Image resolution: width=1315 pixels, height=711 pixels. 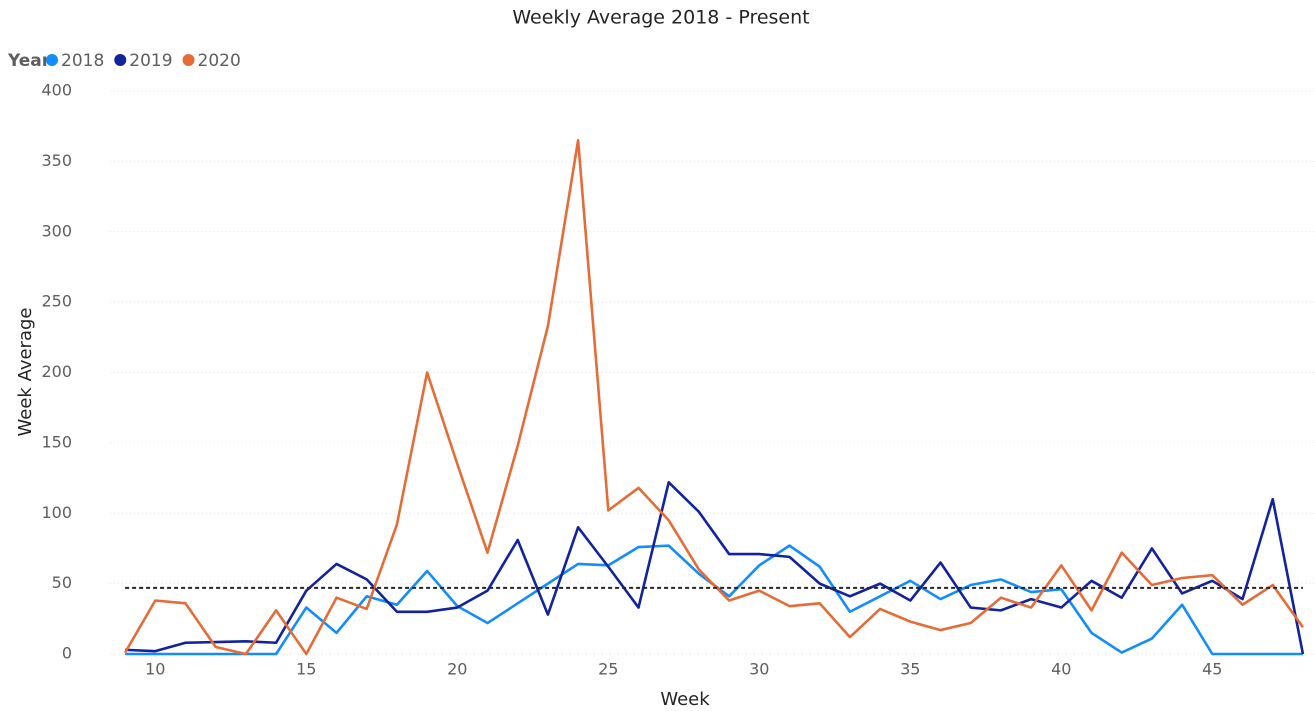 I want to click on x-axis-title: Week, so click(x=685, y=699).